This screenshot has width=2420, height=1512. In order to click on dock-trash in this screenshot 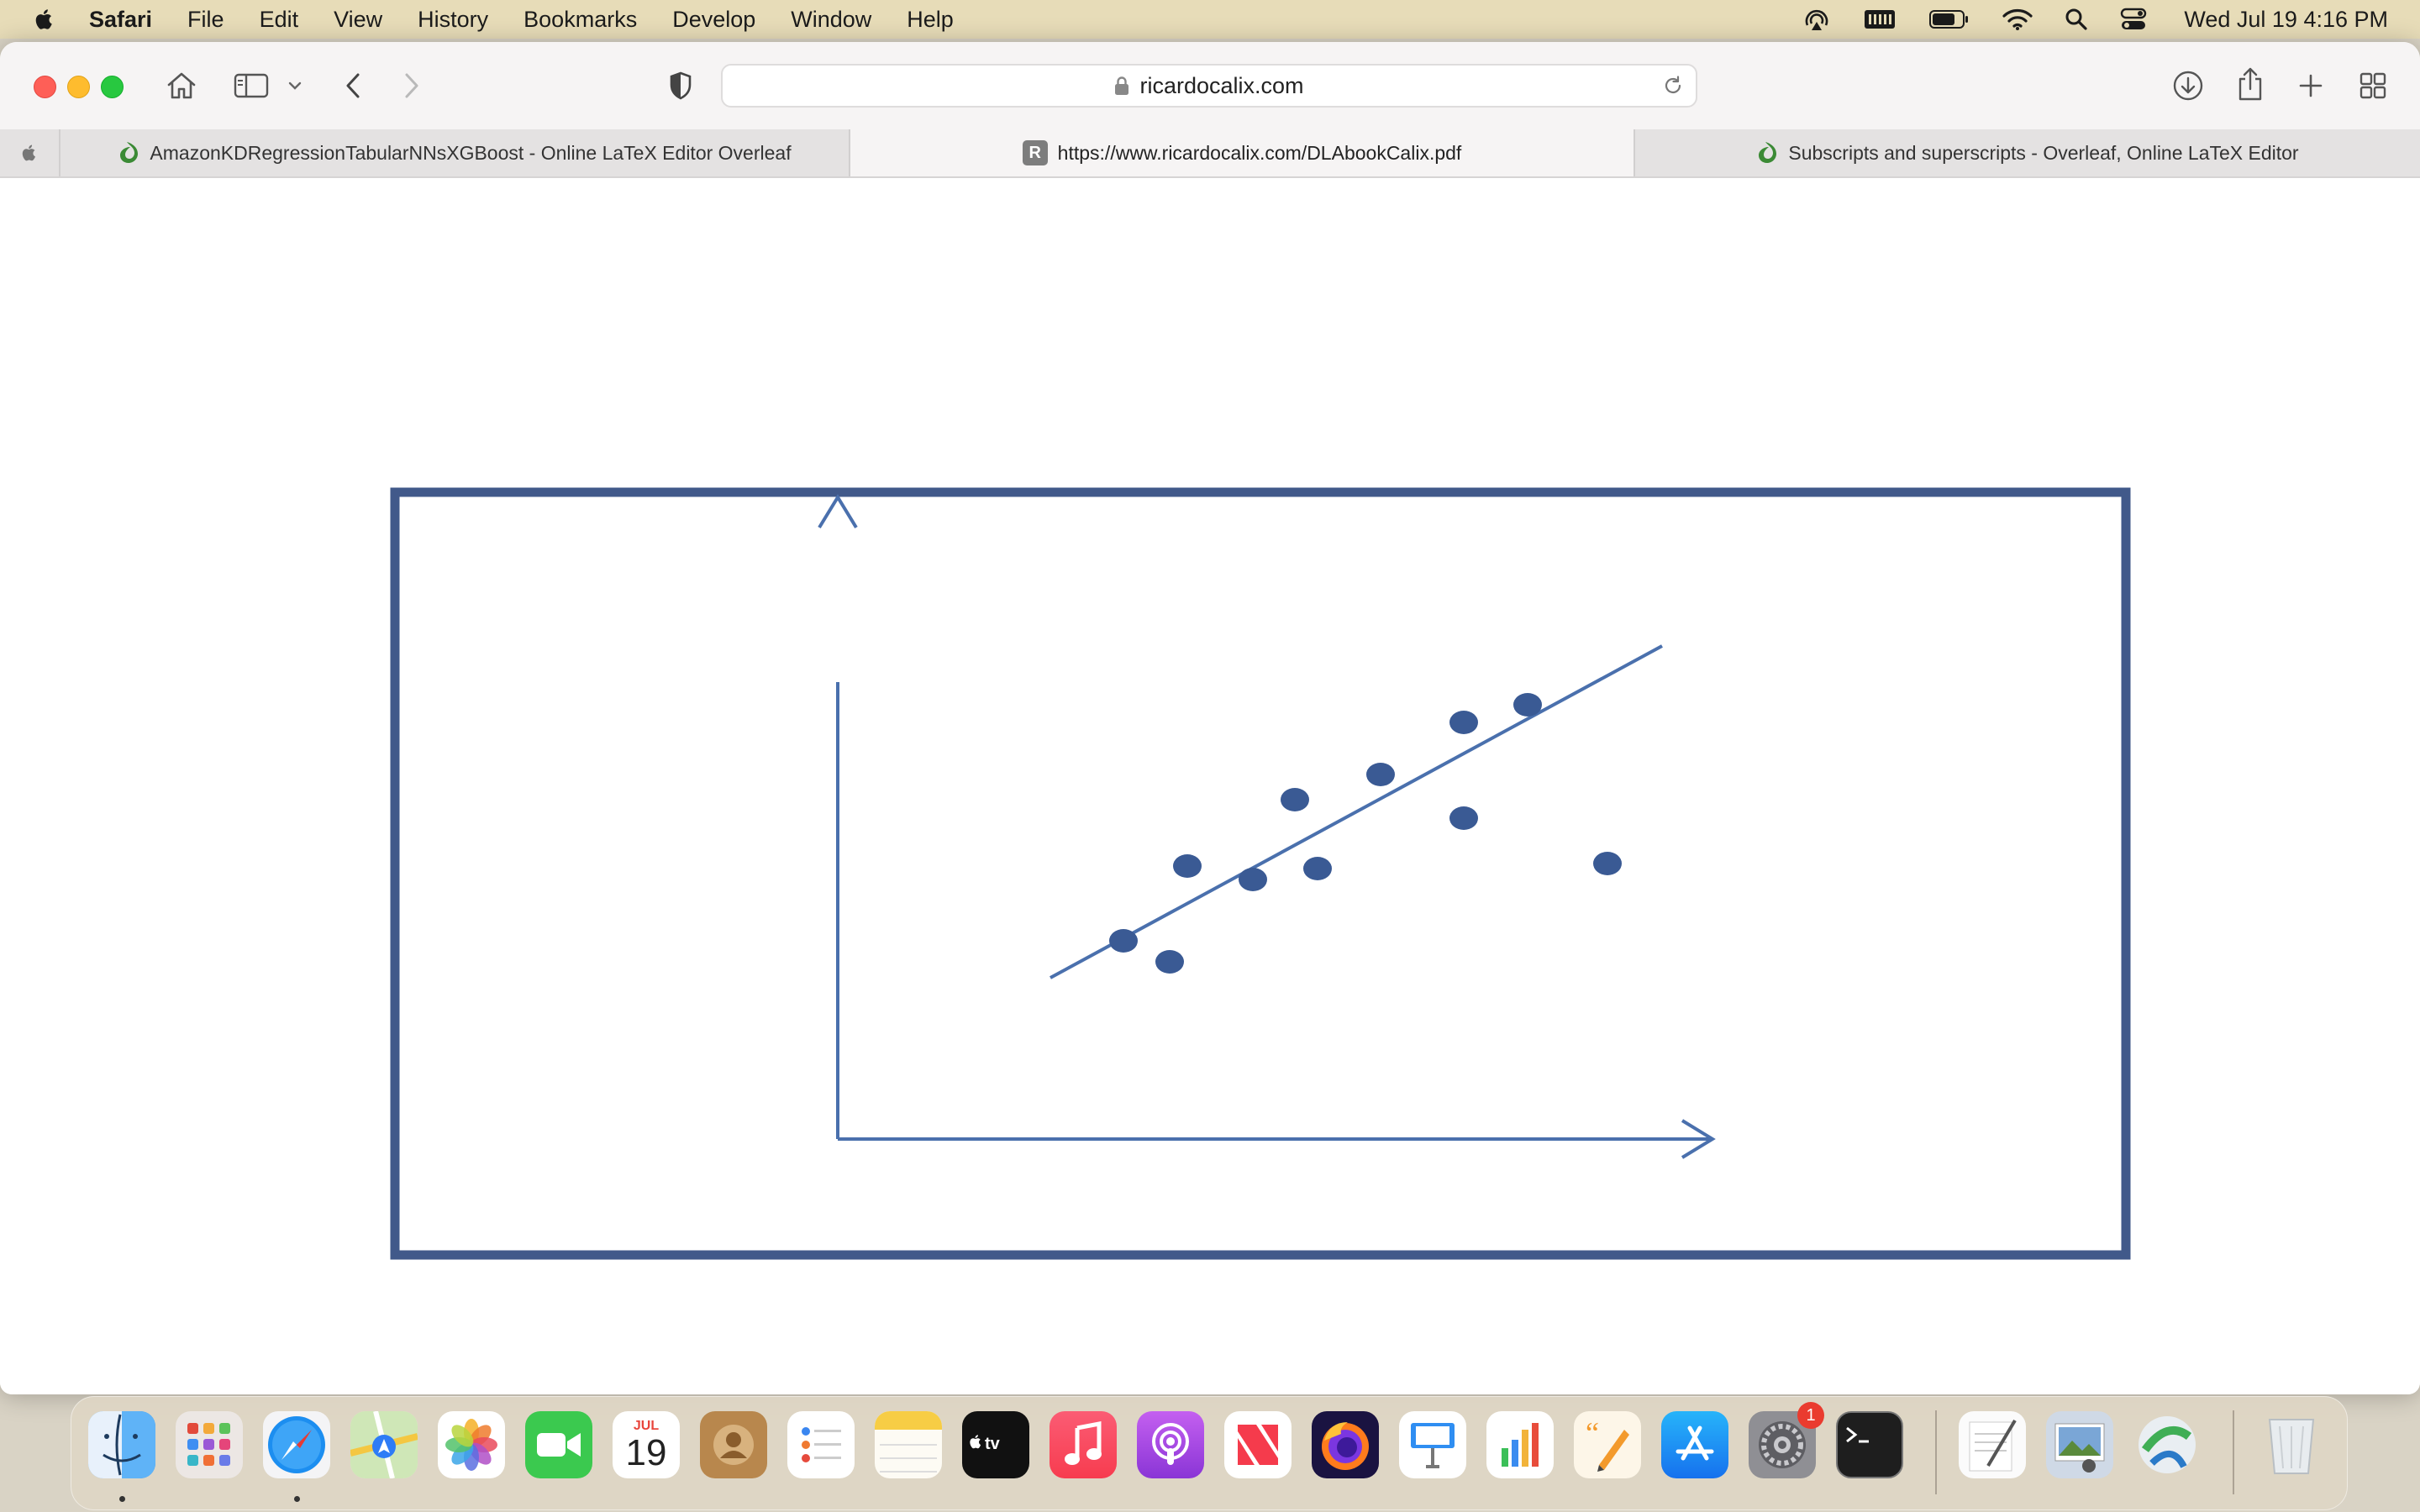, I will do `click(2291, 1444)`.